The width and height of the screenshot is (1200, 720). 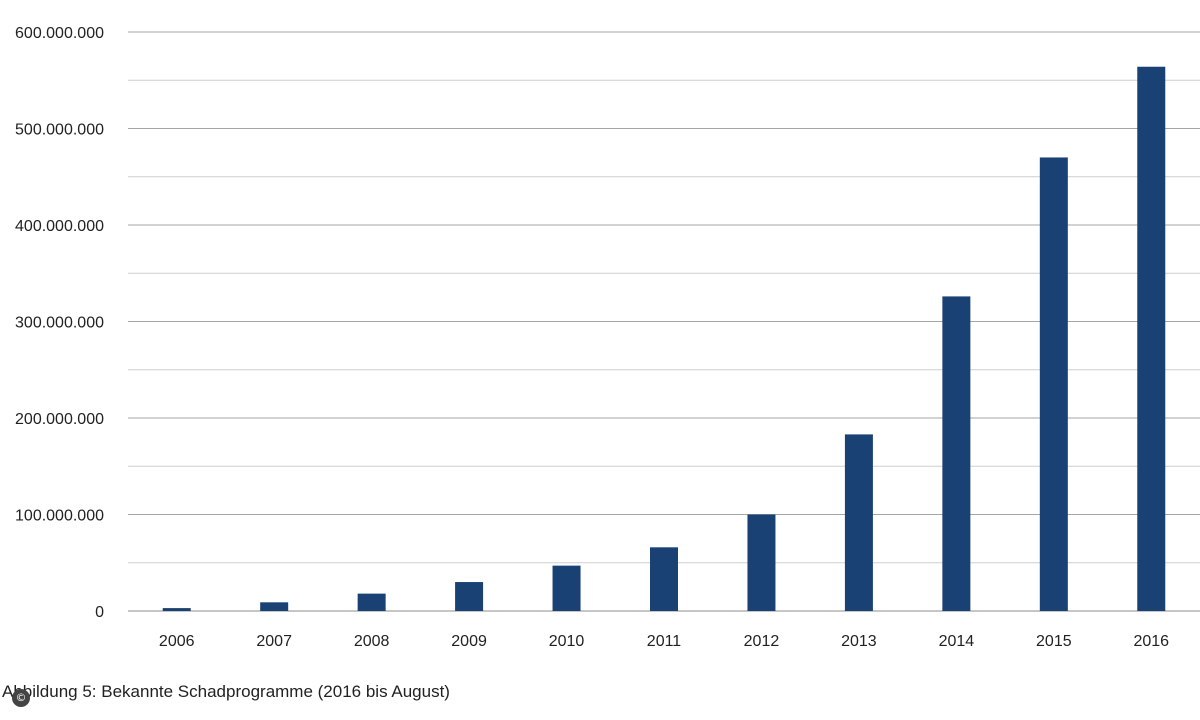 I want to click on x-tick-label: 2012, so click(x=762, y=641).